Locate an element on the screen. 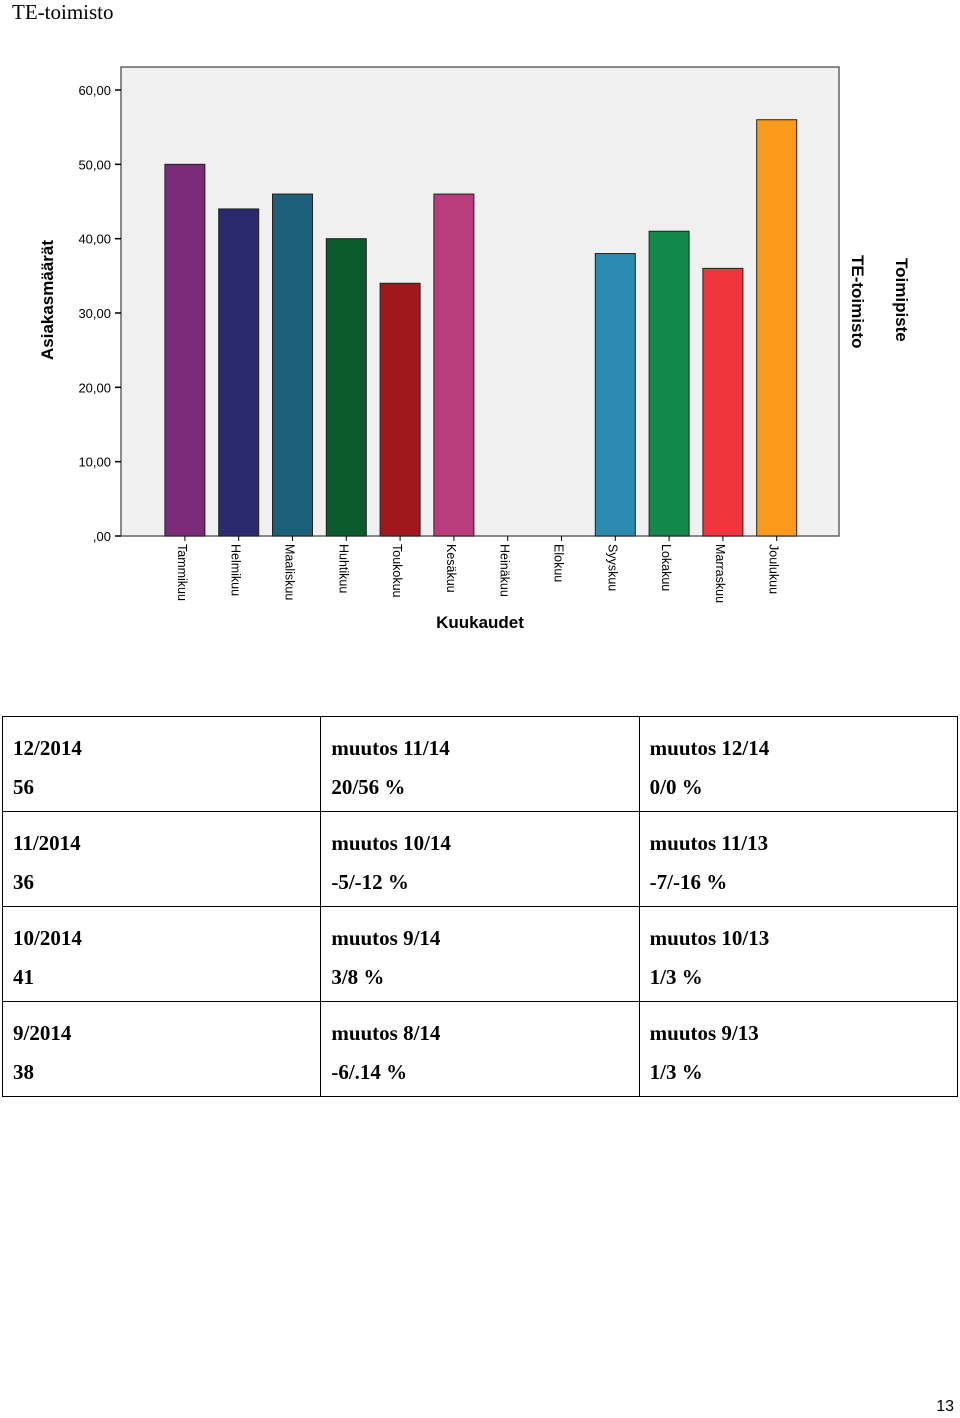 This screenshot has height=1418, width=960. y-tick-label: 20,00 is located at coordinates (94, 387).